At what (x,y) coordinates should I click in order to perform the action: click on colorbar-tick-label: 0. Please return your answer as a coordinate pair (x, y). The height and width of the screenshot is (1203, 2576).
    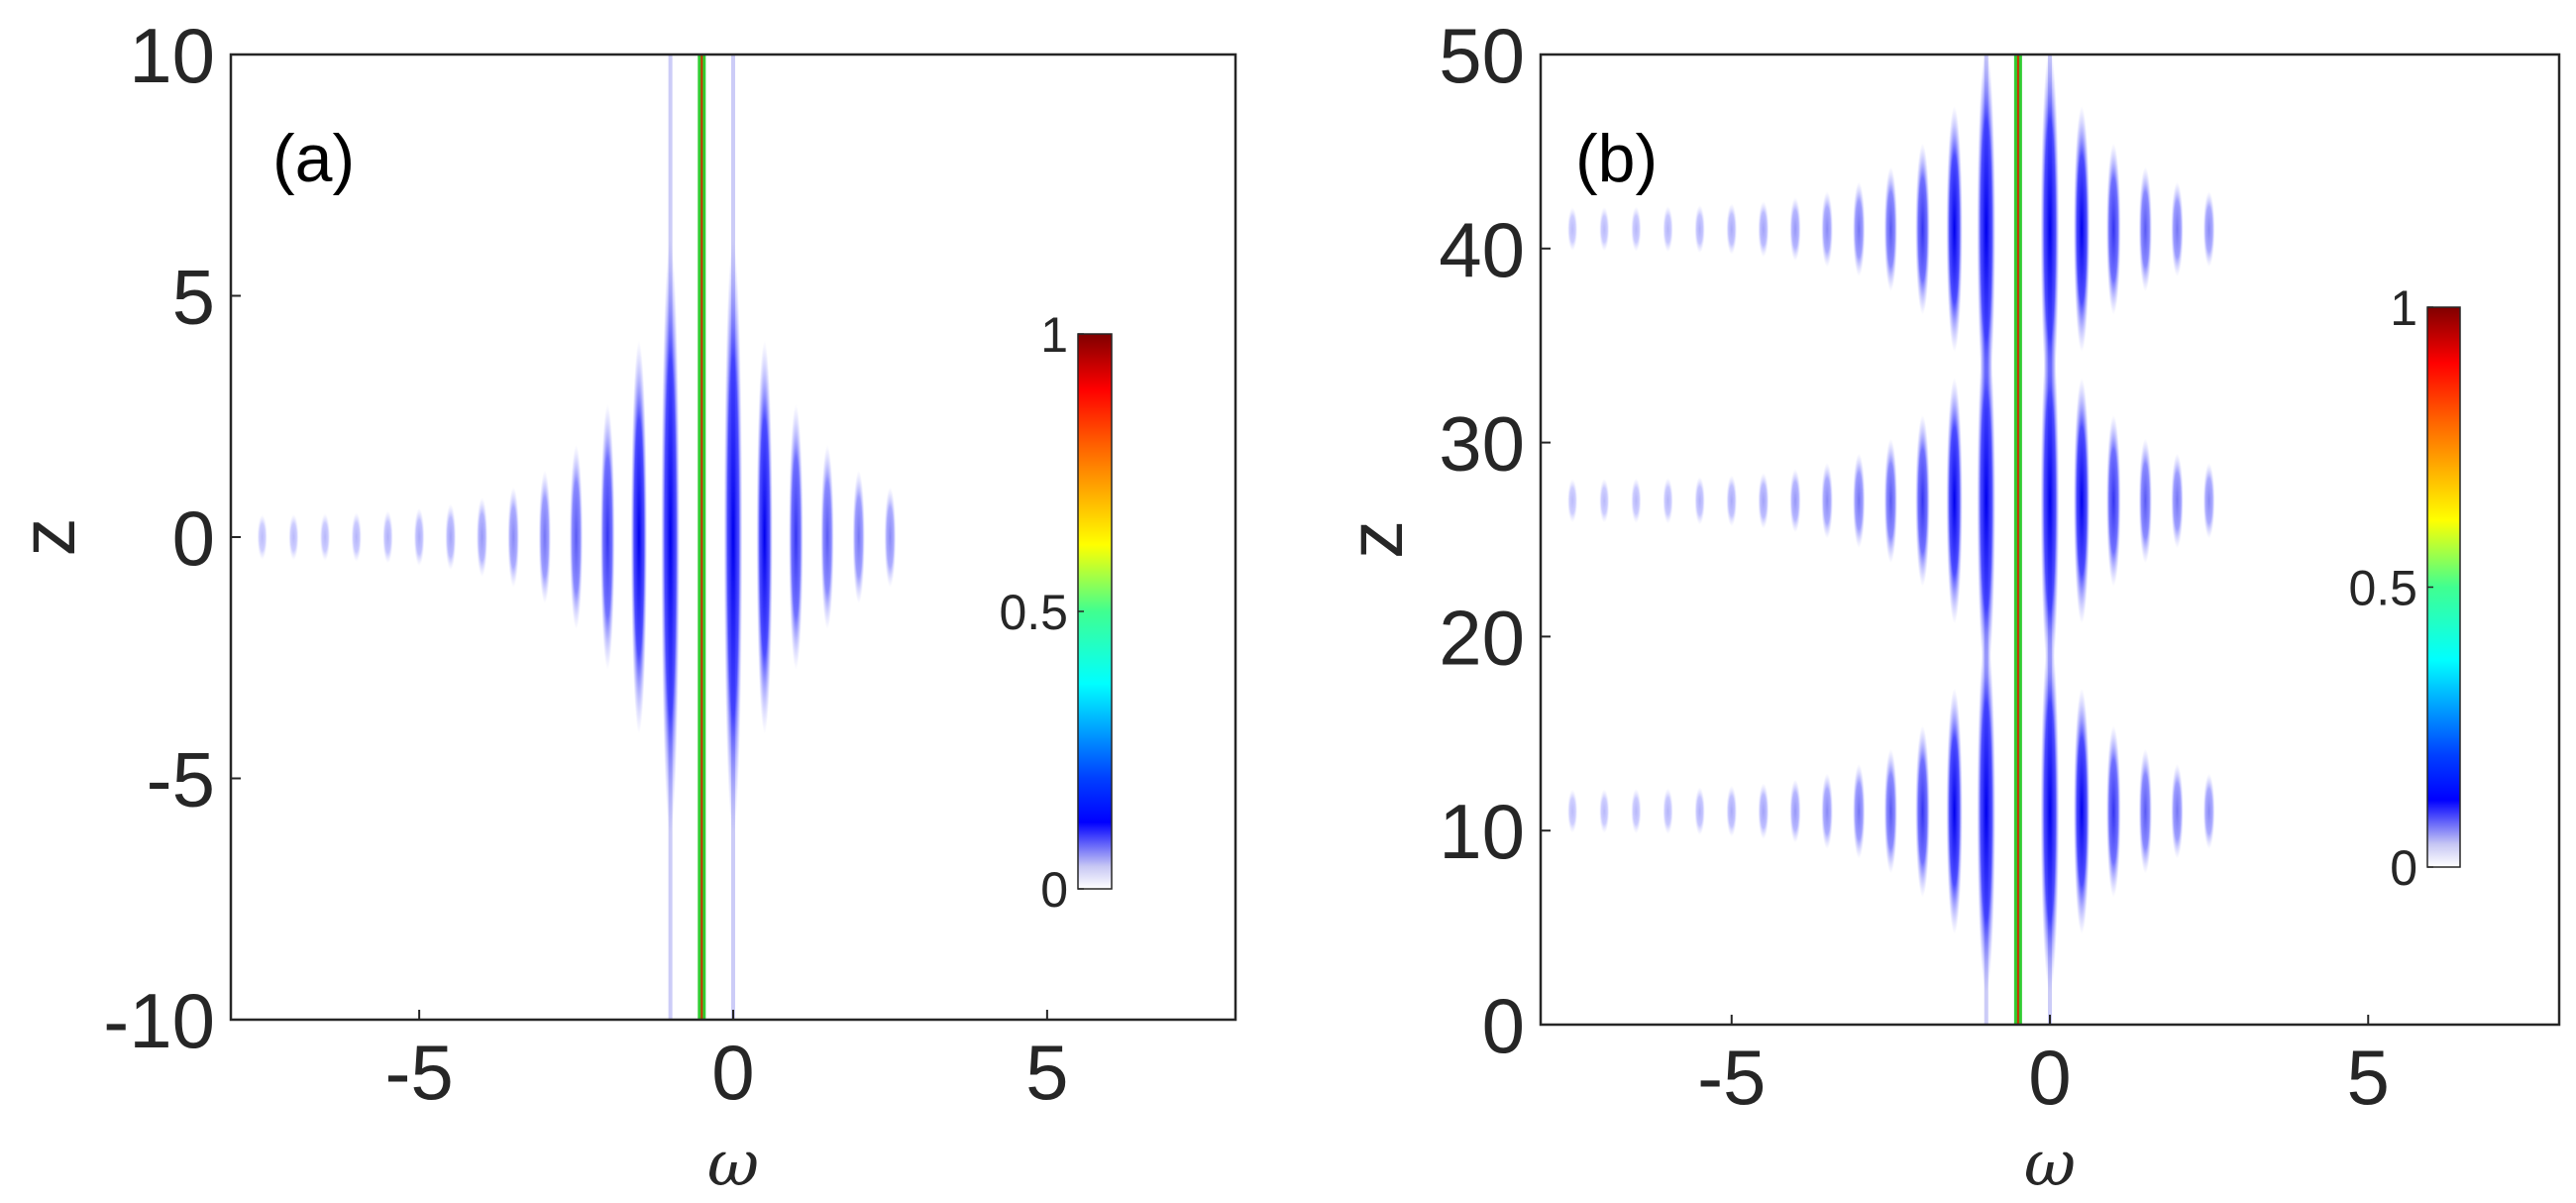
    Looking at the image, I should click on (1054, 890).